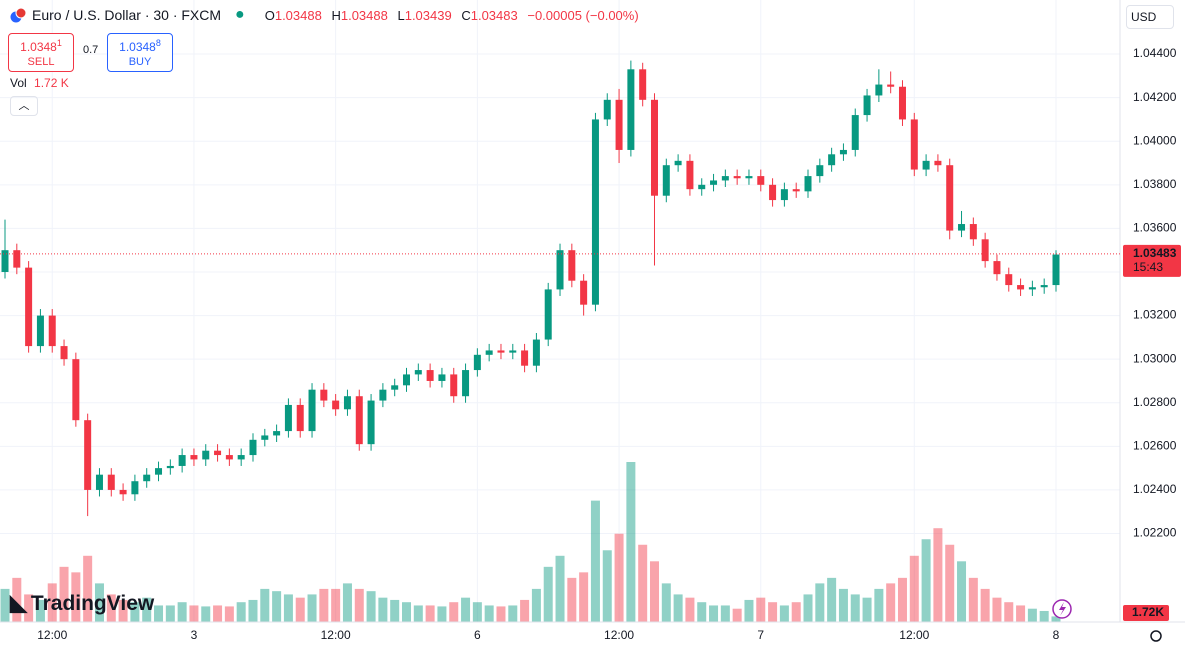 This screenshot has height=649, width=1185. What do you see at coordinates (1155, 140) in the screenshot?
I see `y-tick-label: 1.04000` at bounding box center [1155, 140].